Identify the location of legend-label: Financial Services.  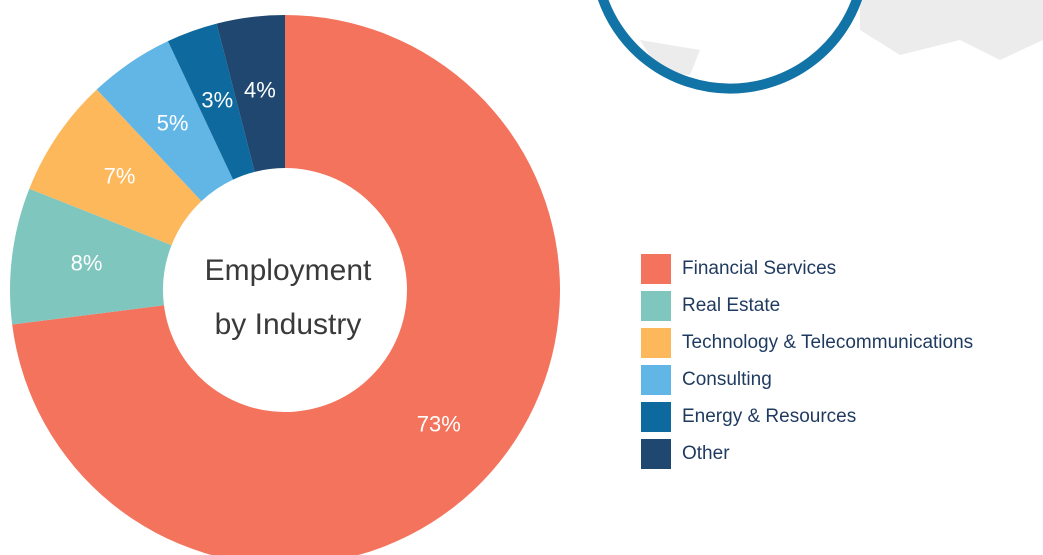
(759, 268).